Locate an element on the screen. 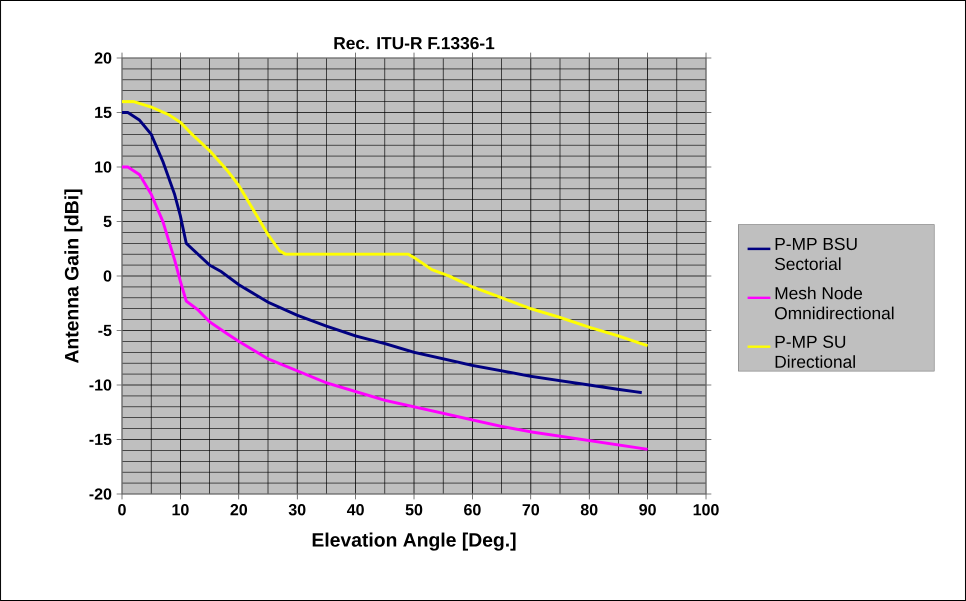 This screenshot has height=601, width=966. legend-label: P-MP BSU Sectorial is located at coordinates (816, 254).